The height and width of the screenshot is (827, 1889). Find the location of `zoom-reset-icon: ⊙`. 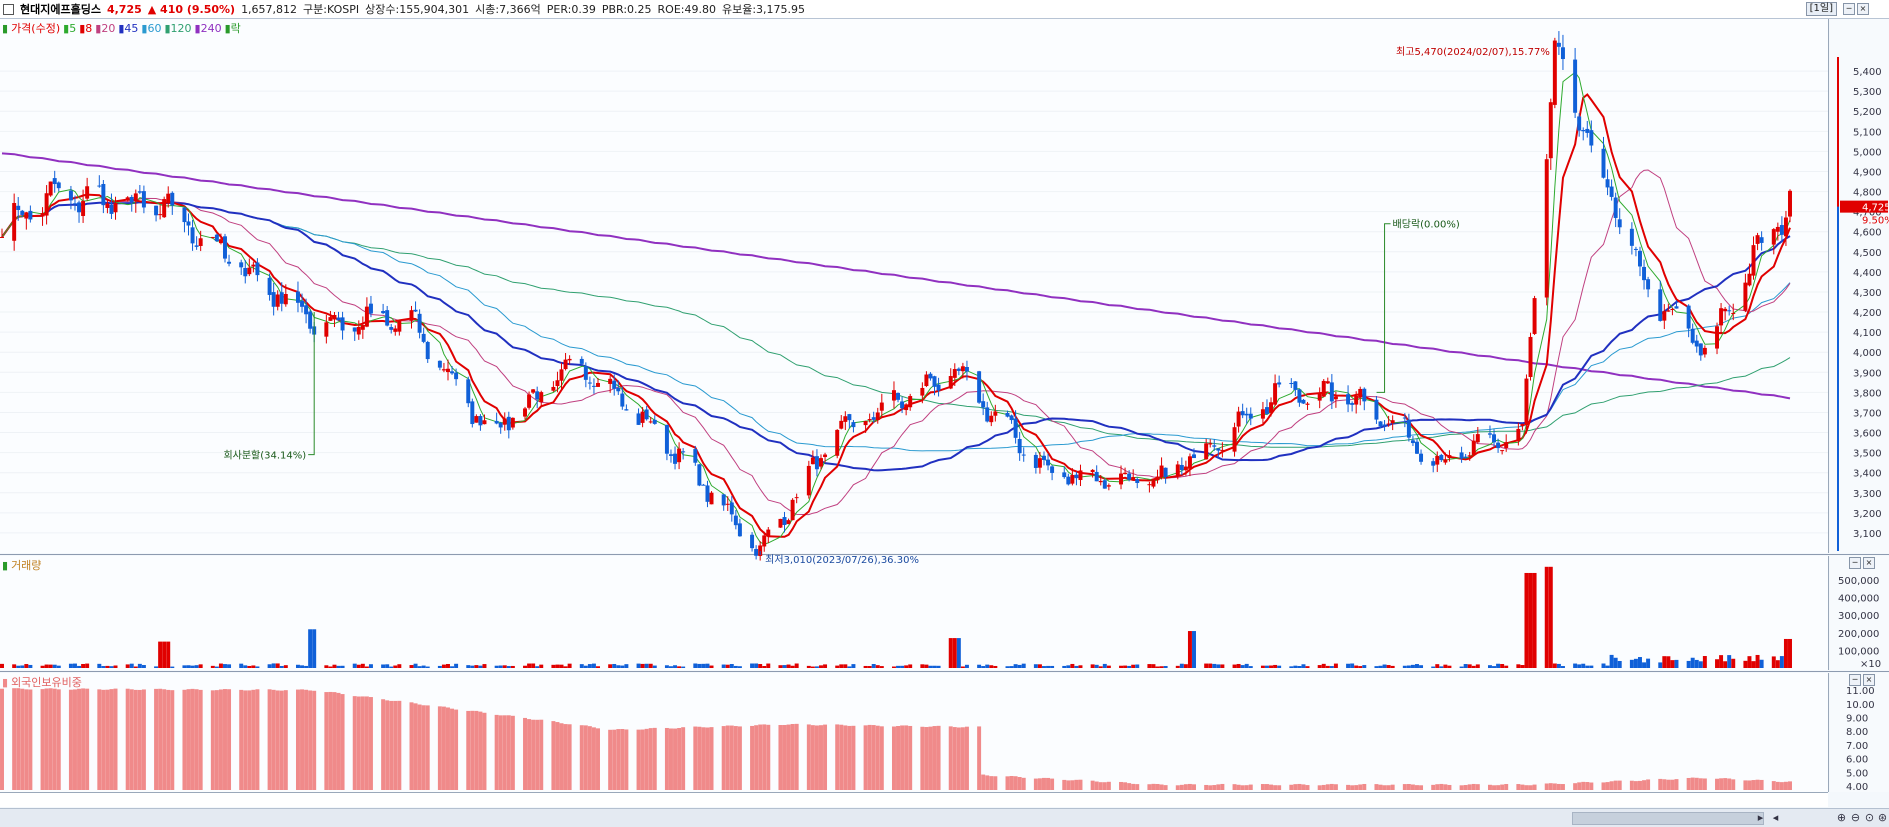

zoom-reset-icon: ⊙ is located at coordinates (1869, 817).